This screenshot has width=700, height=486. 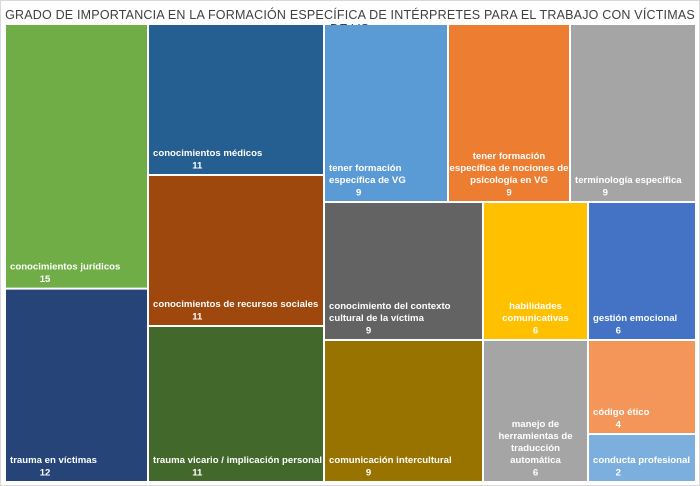 I want to click on tile-label: trauma vicario / implicación personal, so click(x=237, y=460).